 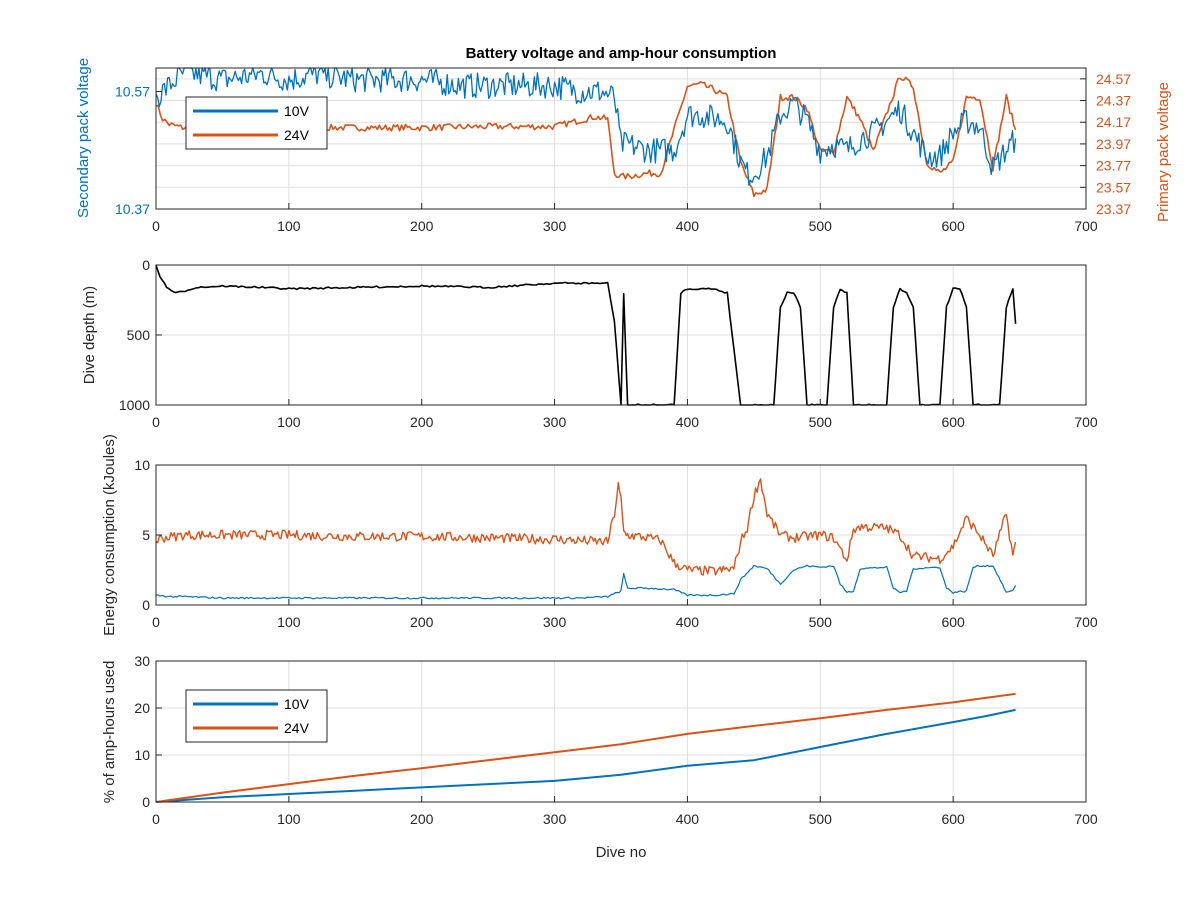 I want to click on y-tick-label: 5, so click(x=146, y=535).